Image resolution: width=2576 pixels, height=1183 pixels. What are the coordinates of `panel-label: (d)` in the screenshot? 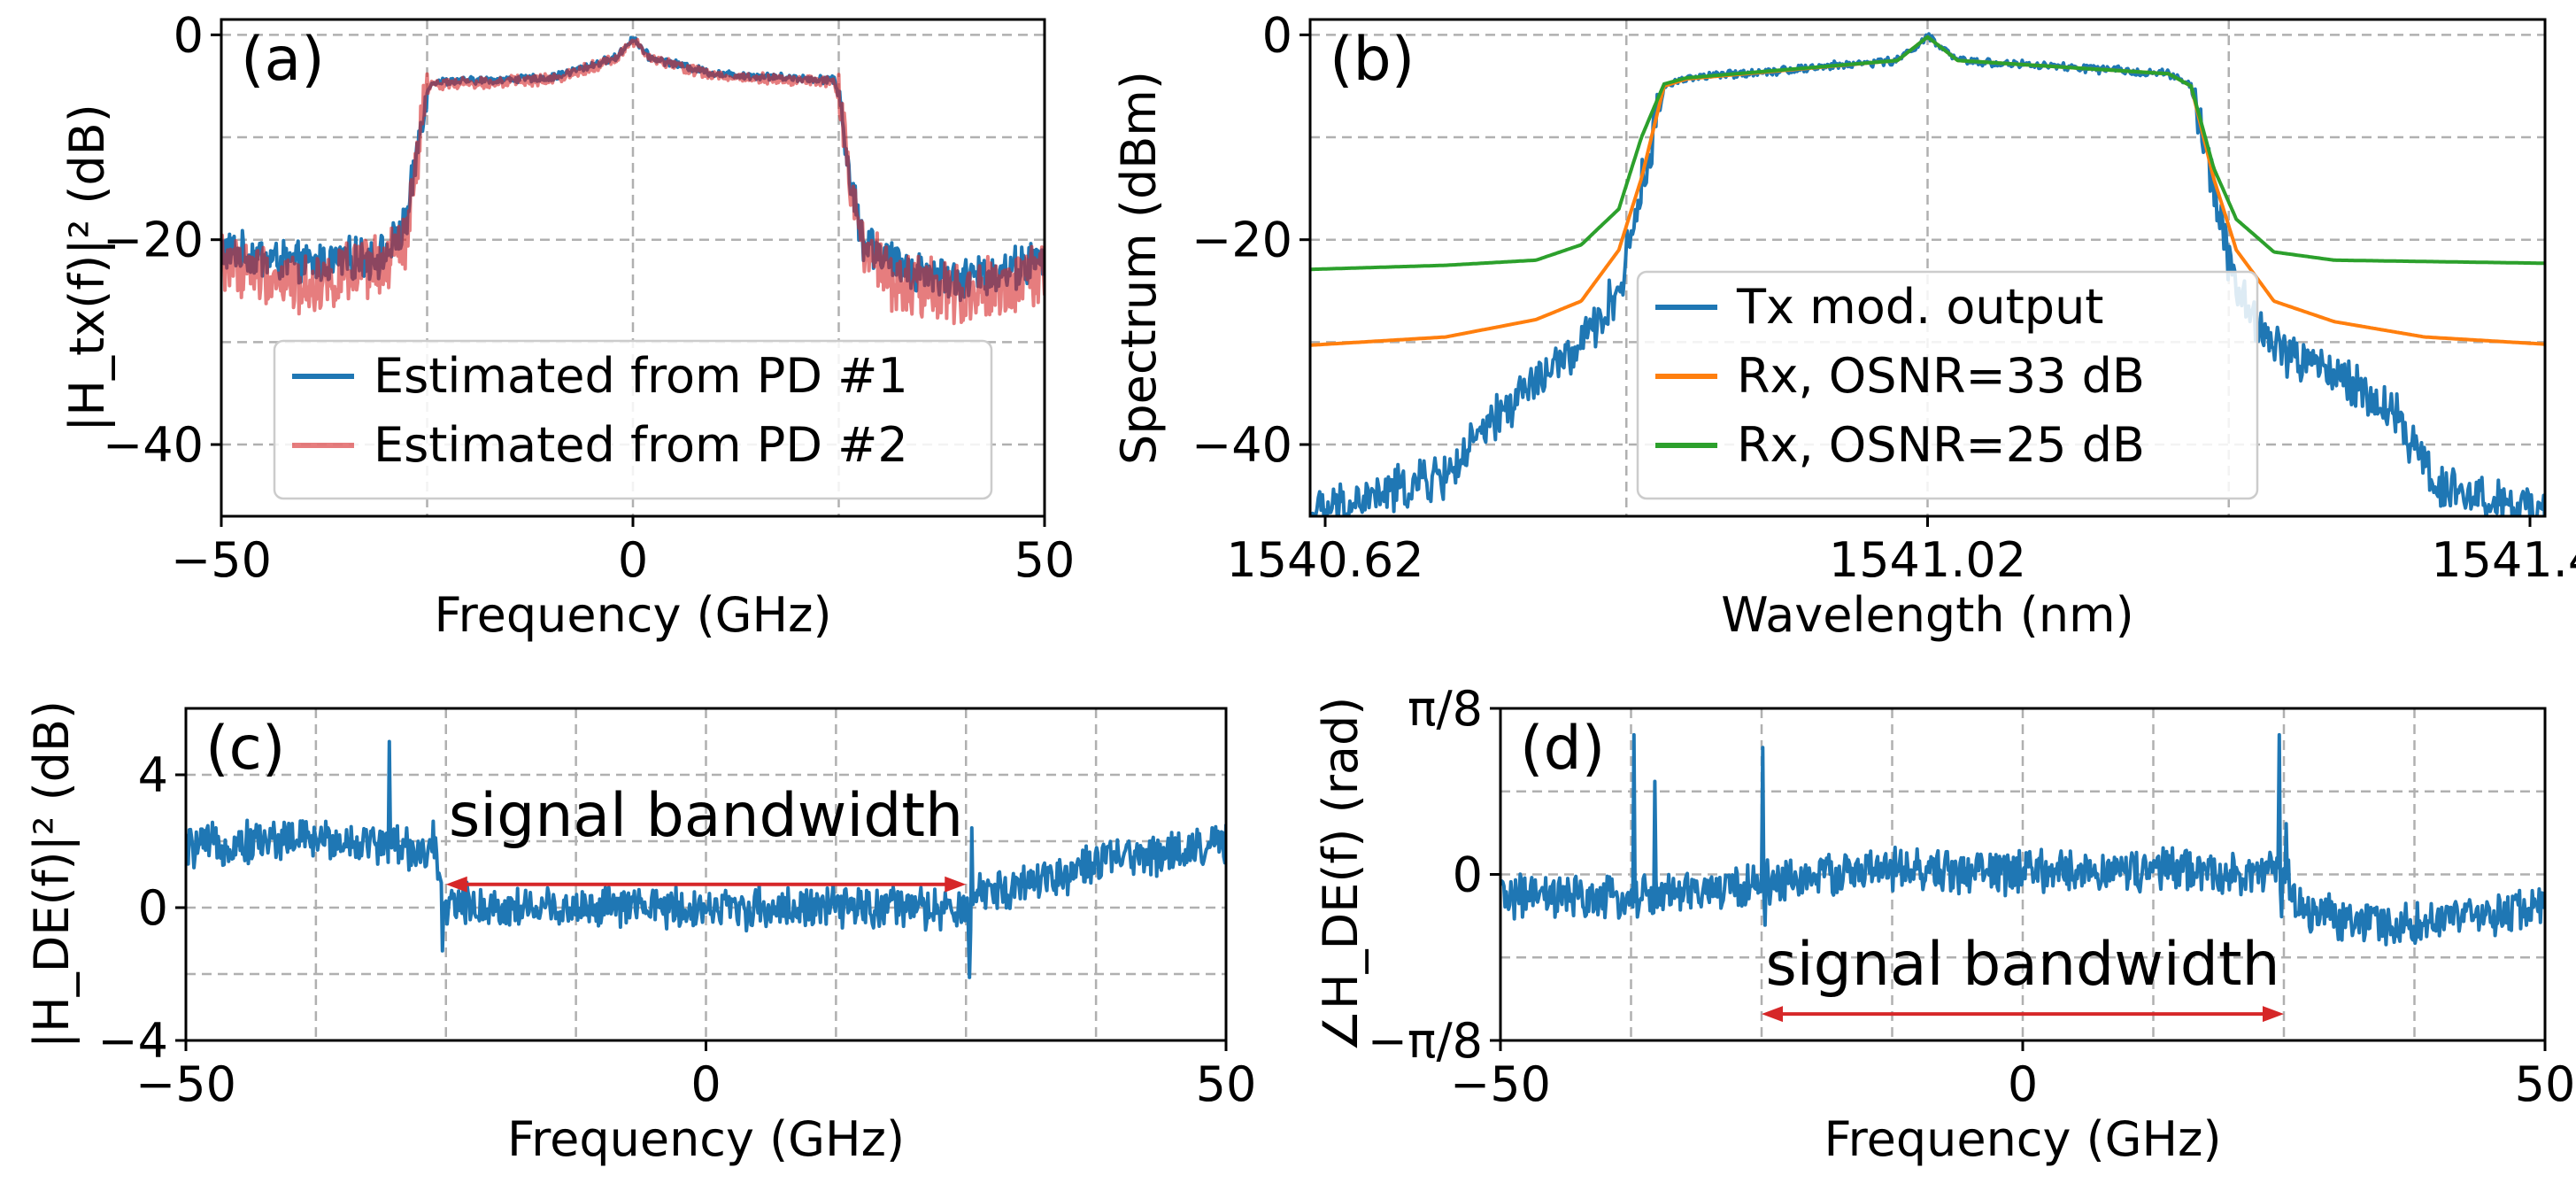 It's located at (1562, 749).